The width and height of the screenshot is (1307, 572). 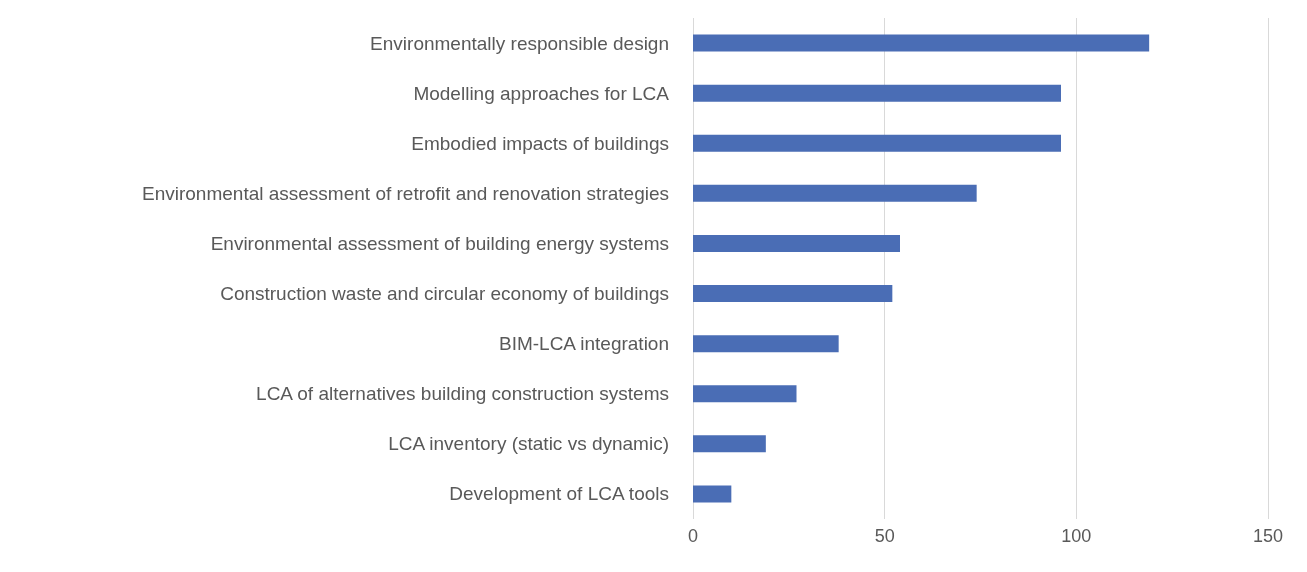 What do you see at coordinates (583, 344) in the screenshot?
I see `y-tick-label: BIM-LCA integration` at bounding box center [583, 344].